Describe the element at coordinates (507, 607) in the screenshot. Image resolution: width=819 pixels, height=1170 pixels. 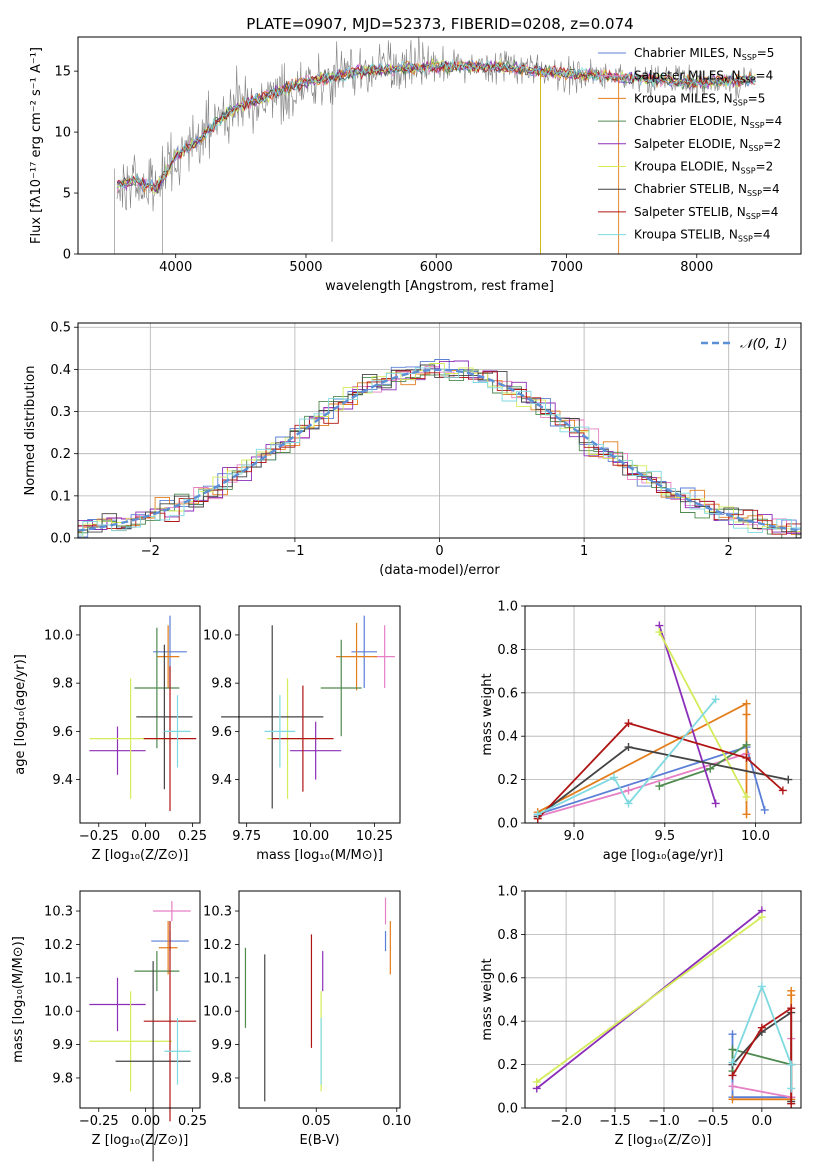
I see `y-tick-label: 1.0` at that location.